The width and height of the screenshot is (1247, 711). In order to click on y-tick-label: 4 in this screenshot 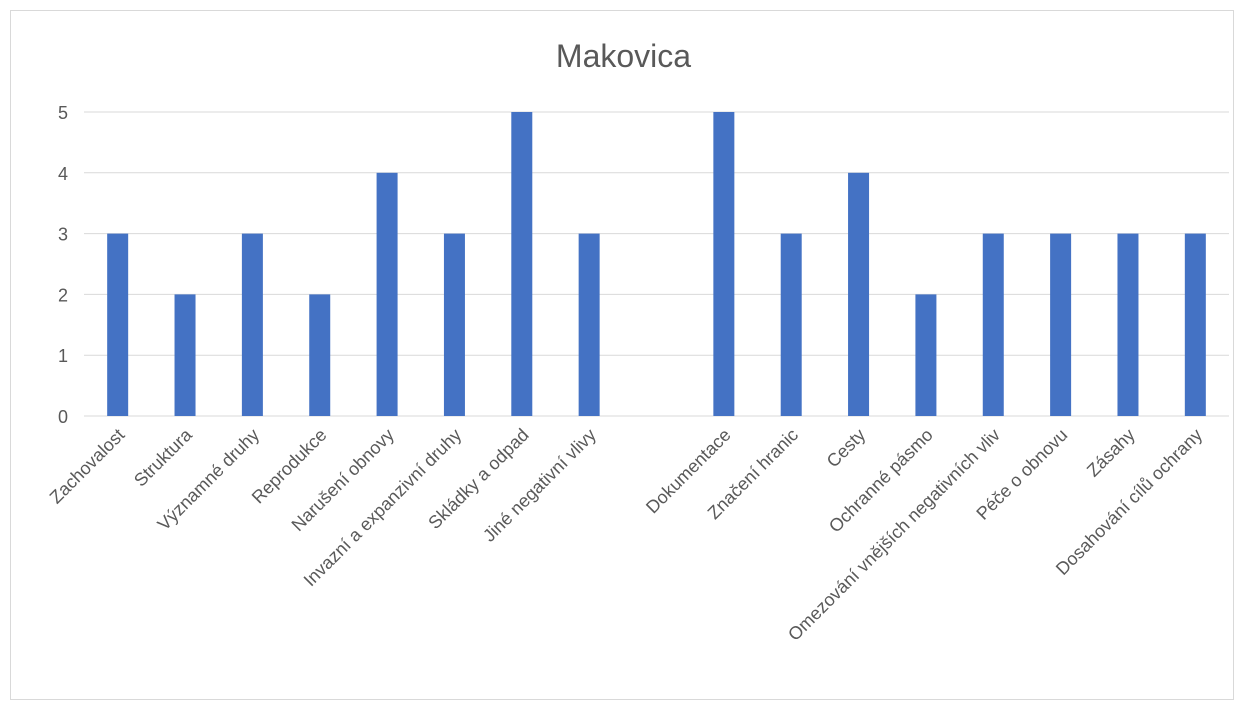, I will do `click(63, 174)`.